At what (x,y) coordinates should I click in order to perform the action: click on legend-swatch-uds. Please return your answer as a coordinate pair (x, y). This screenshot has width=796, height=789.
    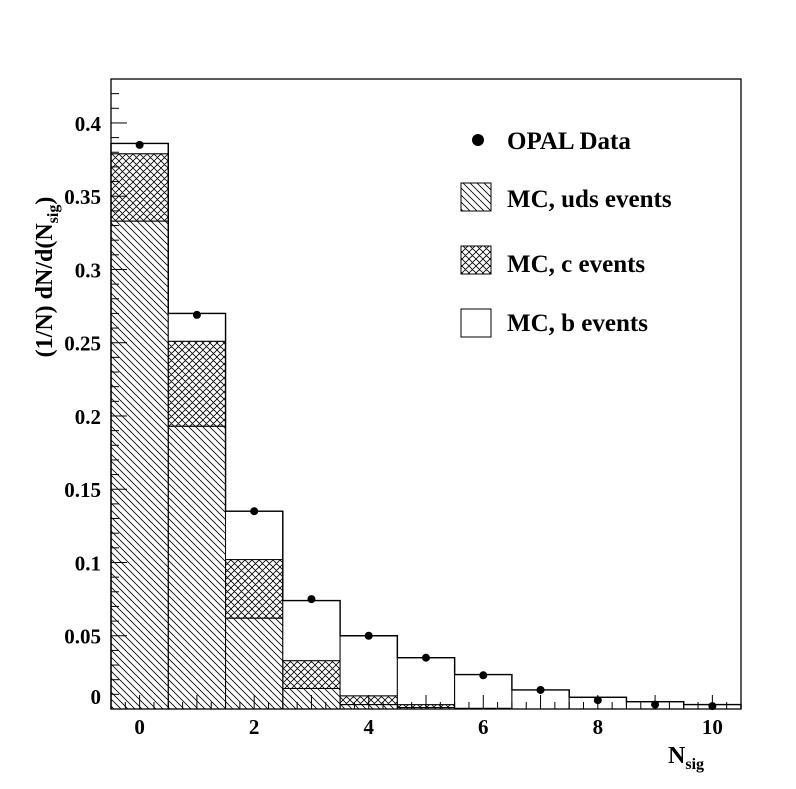
    Looking at the image, I should click on (476, 197).